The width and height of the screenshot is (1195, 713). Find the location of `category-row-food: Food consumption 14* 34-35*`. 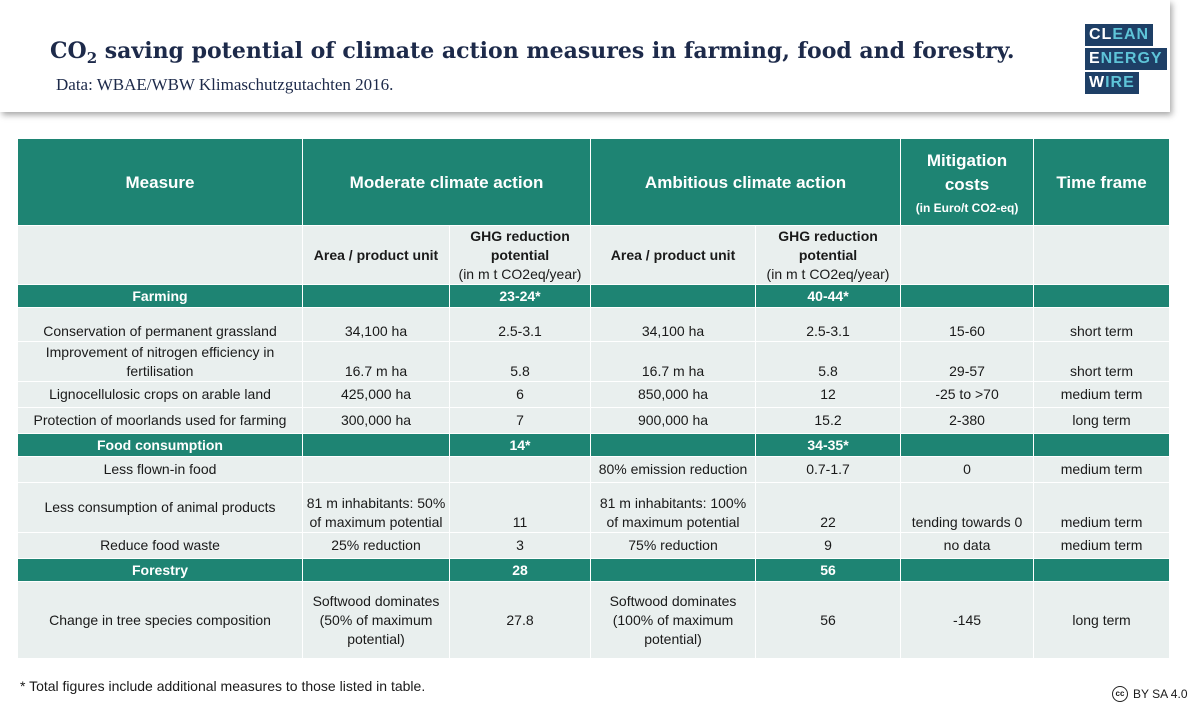

category-row-food: Food consumption 14* 34-35* is located at coordinates (594, 445).